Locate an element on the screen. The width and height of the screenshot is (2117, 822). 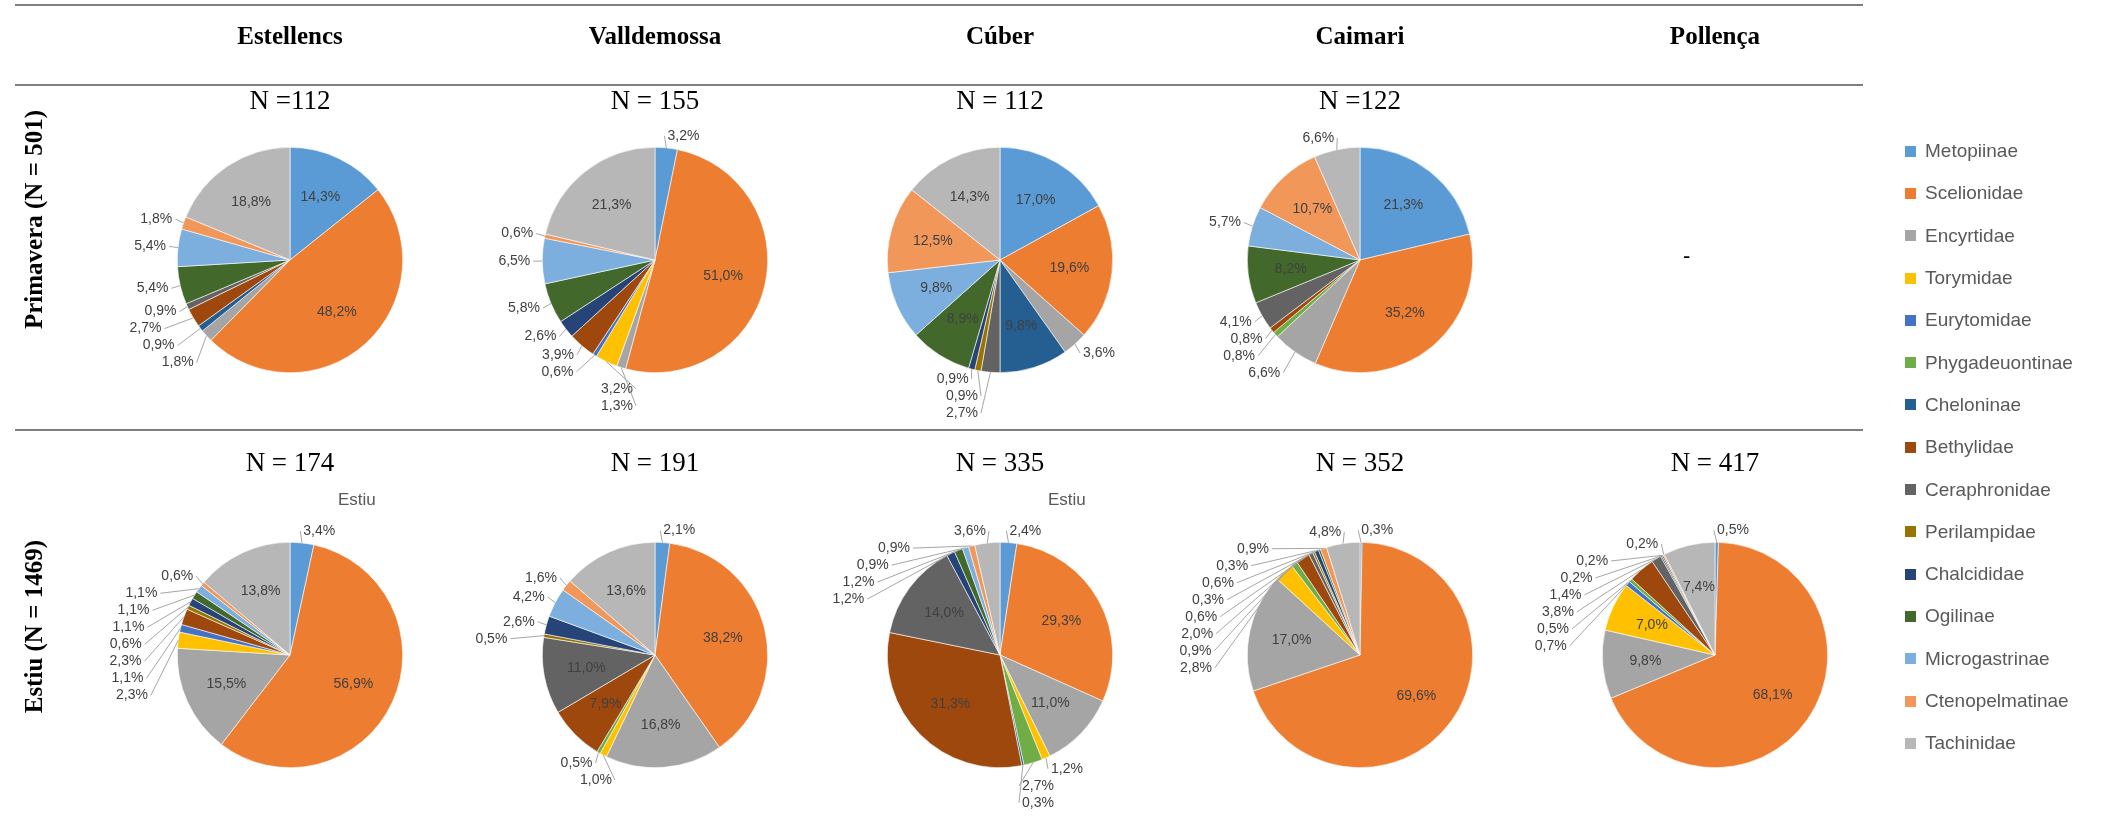
legend-label: Perilampidae is located at coordinates (1980, 531).